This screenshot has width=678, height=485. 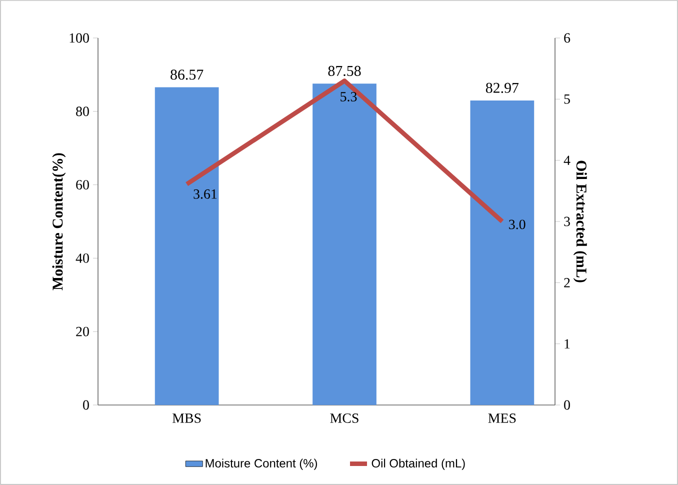 I want to click on legend-label: Moisture Content (%), so click(x=261, y=464).